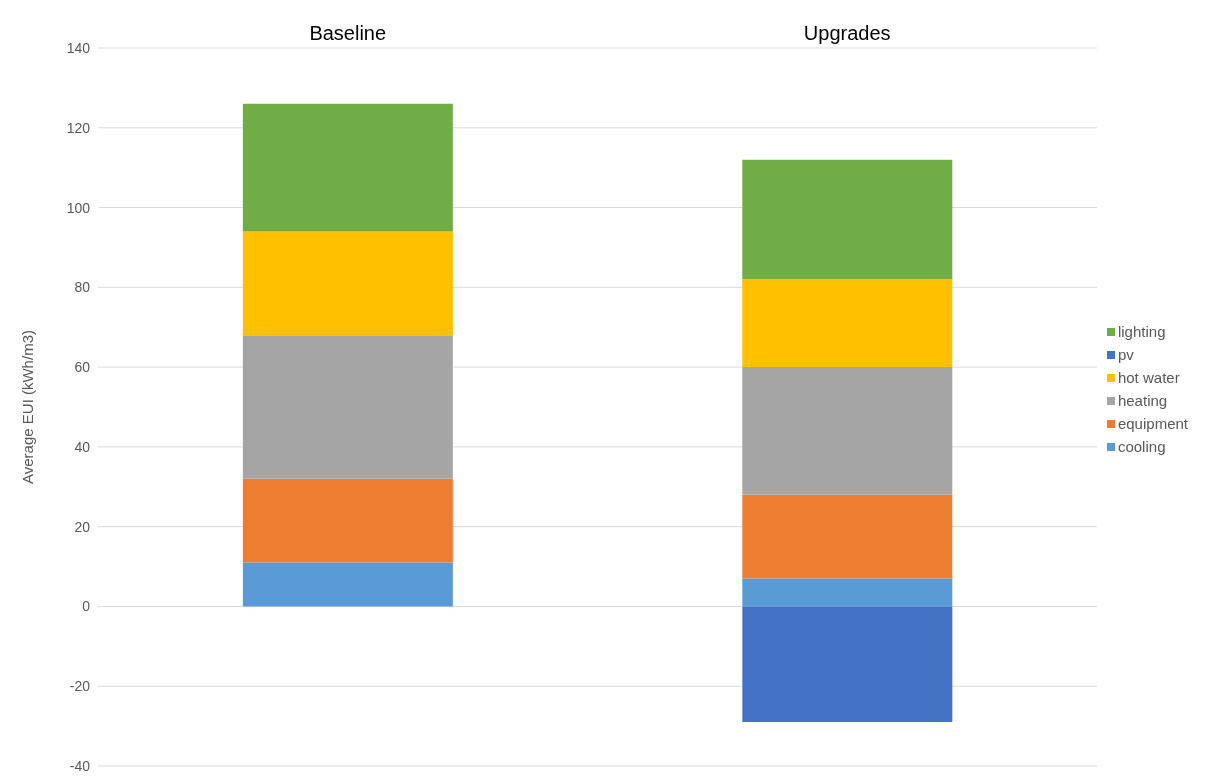 This screenshot has width=1207, height=784. I want to click on x-tick-label: Baseline, so click(348, 33).